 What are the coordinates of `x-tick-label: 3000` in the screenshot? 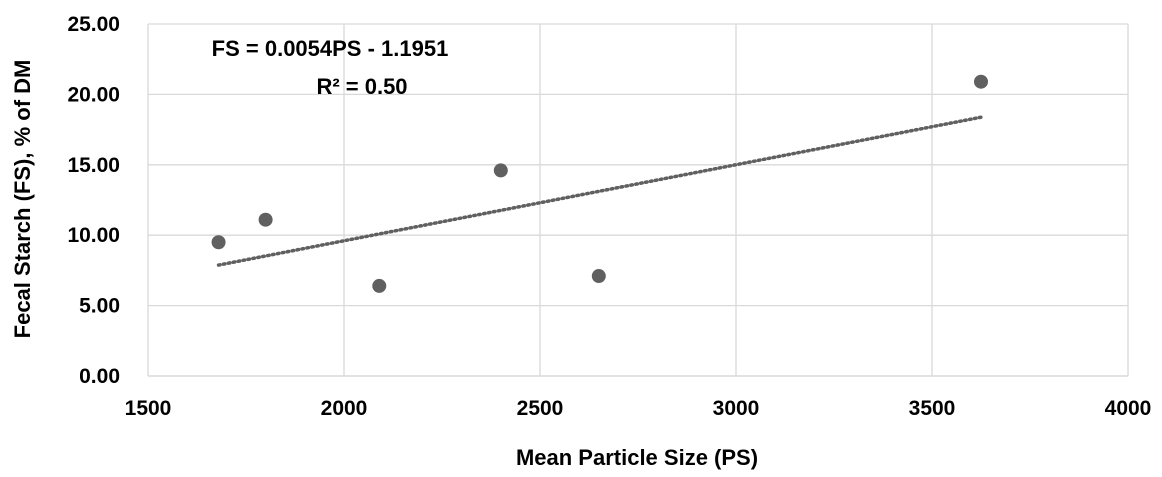 It's located at (736, 408).